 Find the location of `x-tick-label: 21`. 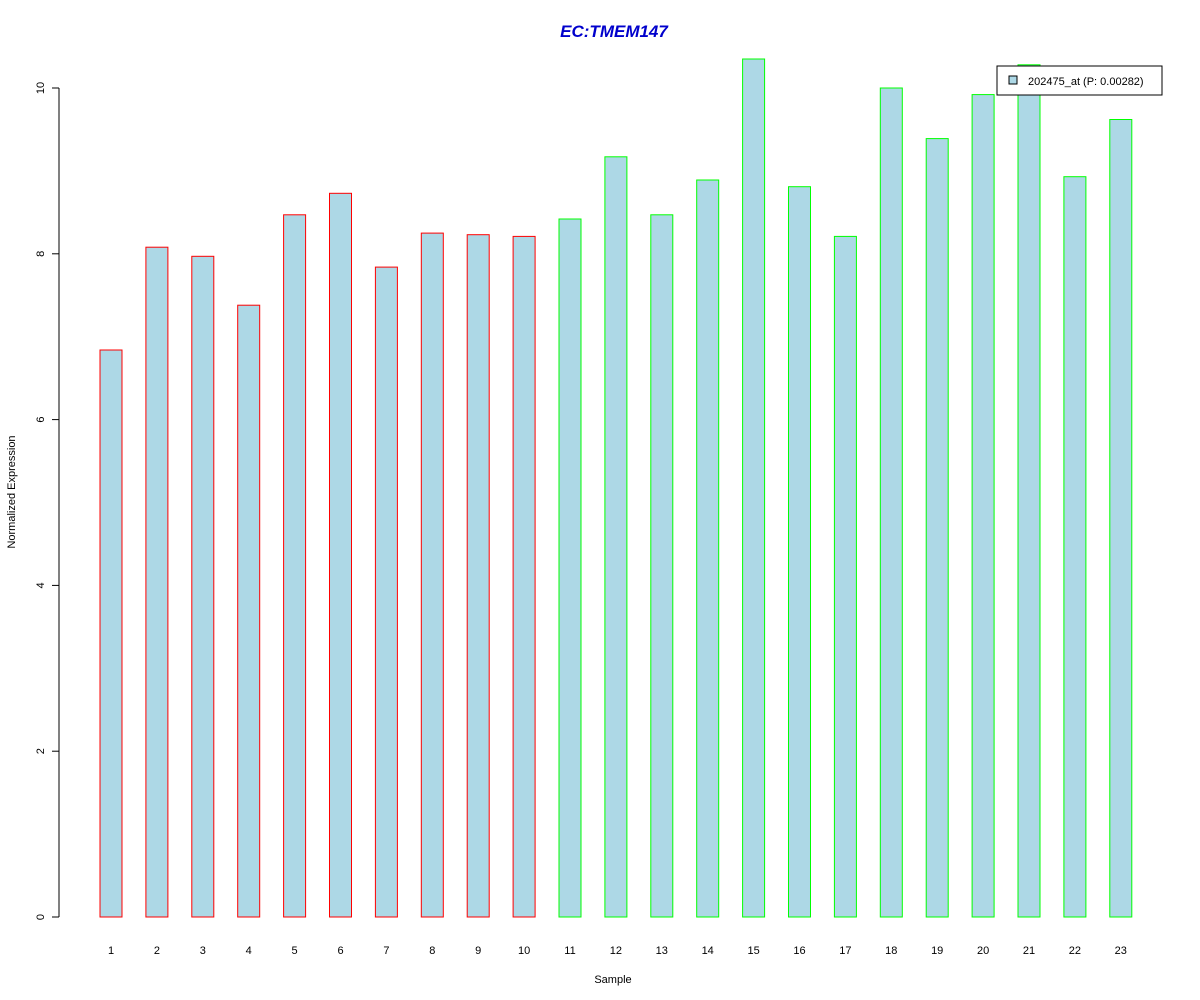

x-tick-label: 21 is located at coordinates (1029, 951).